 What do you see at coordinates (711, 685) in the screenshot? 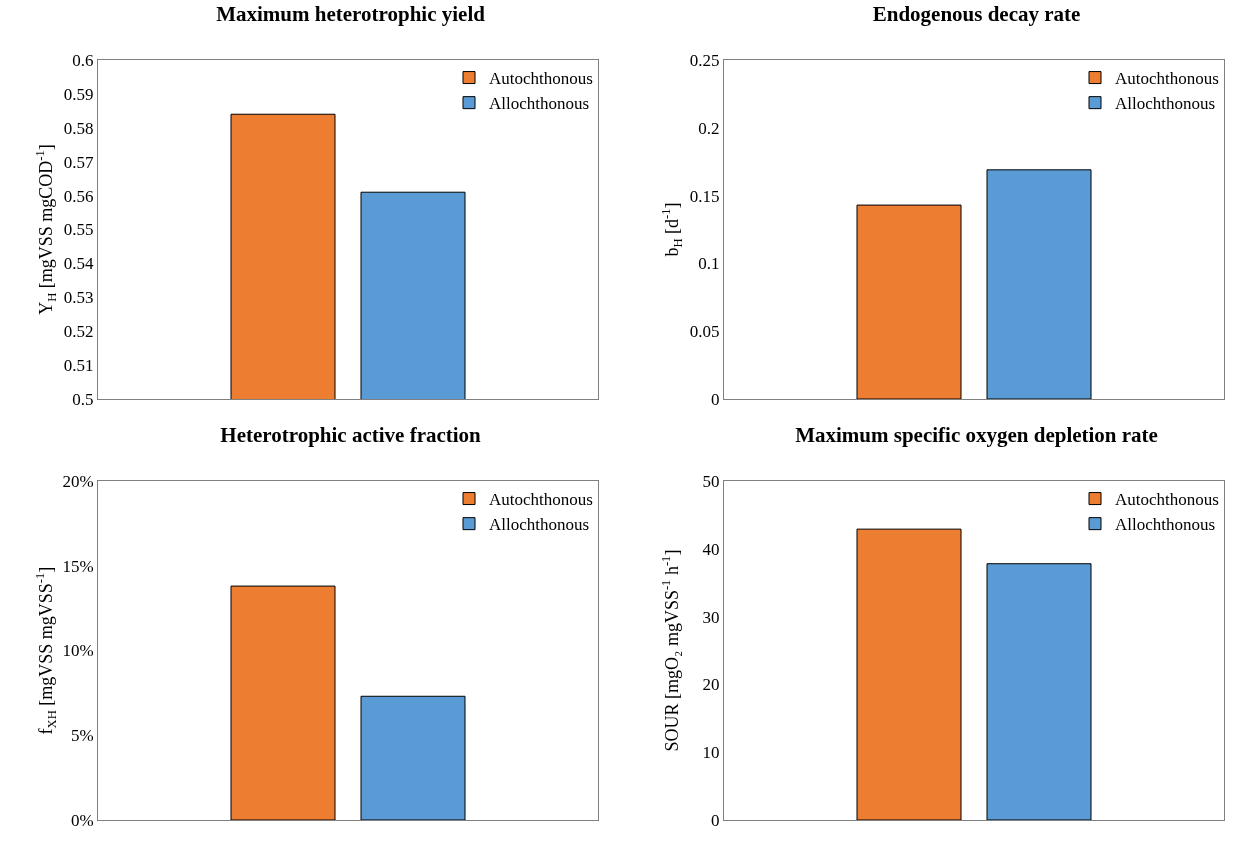
I see `y-tick-label: 20` at bounding box center [711, 685].